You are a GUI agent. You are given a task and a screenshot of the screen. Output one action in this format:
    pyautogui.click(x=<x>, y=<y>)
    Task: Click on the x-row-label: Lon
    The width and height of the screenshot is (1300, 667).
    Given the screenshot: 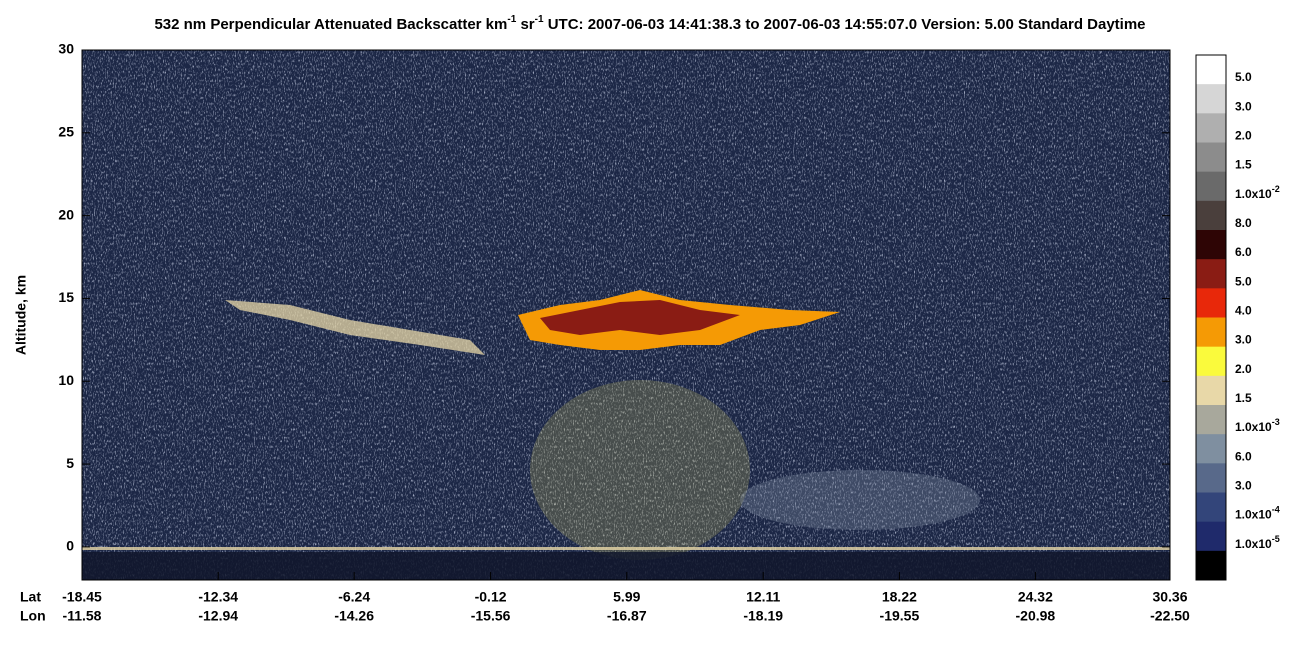 What is the action you would take?
    pyautogui.click(x=33, y=616)
    